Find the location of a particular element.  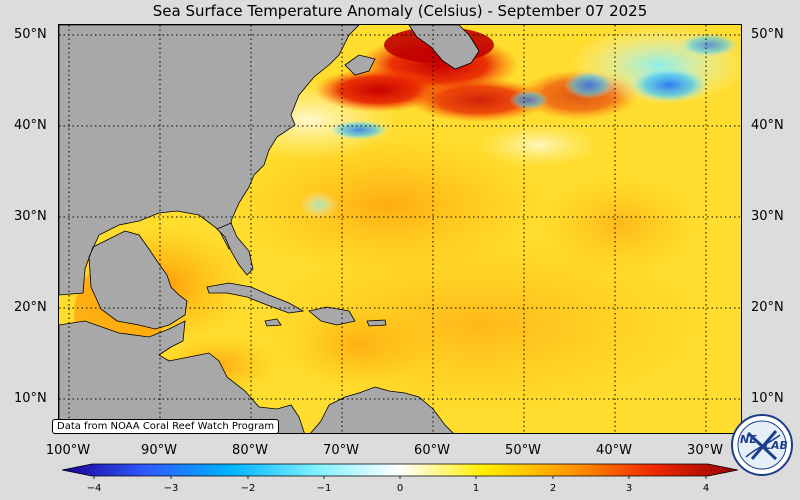

lon-label-40w: 40°W is located at coordinates (614, 450).